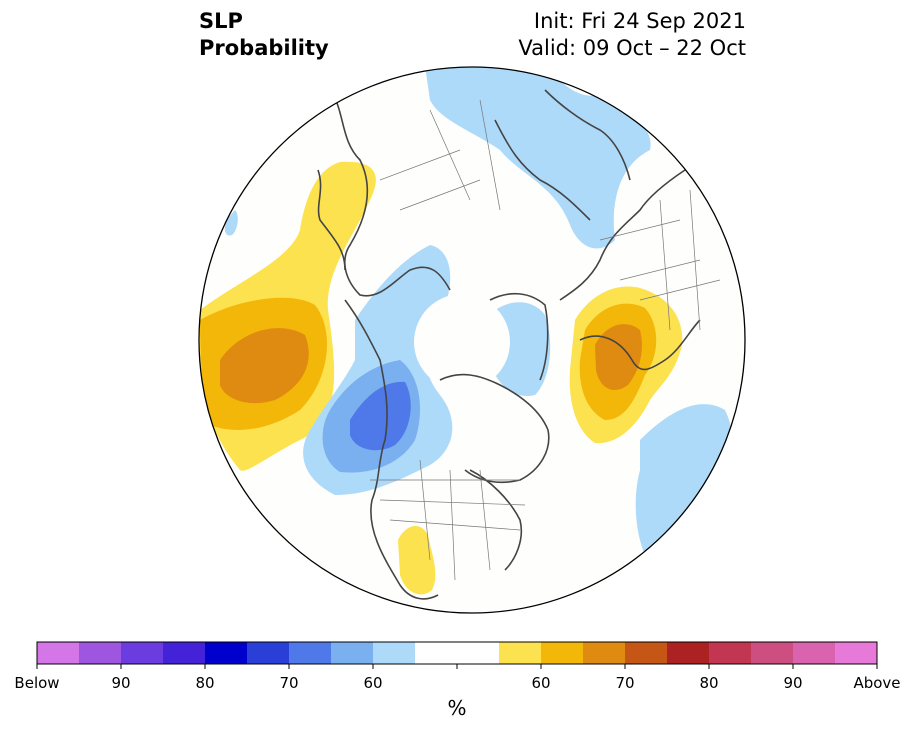  What do you see at coordinates (632, 48) in the screenshot?
I see `valid-range: Valid: 09 Oct – 22 Oct` at bounding box center [632, 48].